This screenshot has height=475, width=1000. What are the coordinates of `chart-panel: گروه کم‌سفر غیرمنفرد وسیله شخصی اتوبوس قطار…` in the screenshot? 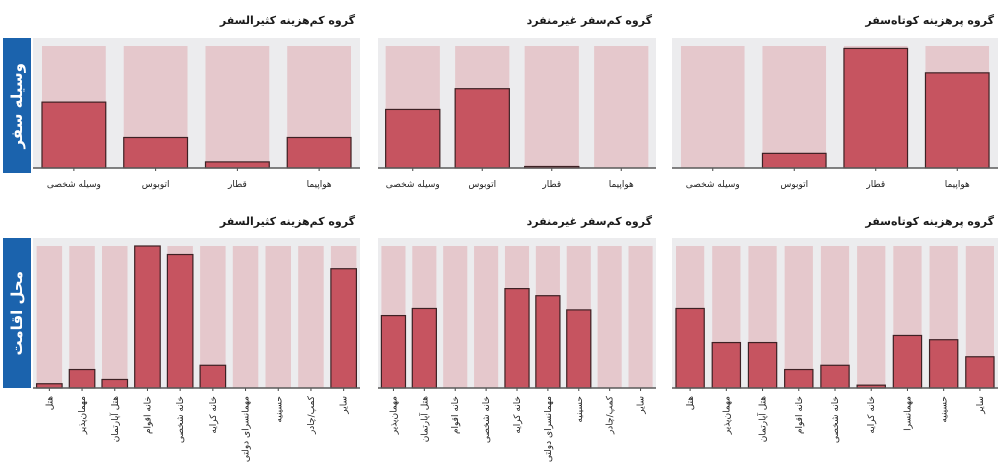 It's located at (517, 115).